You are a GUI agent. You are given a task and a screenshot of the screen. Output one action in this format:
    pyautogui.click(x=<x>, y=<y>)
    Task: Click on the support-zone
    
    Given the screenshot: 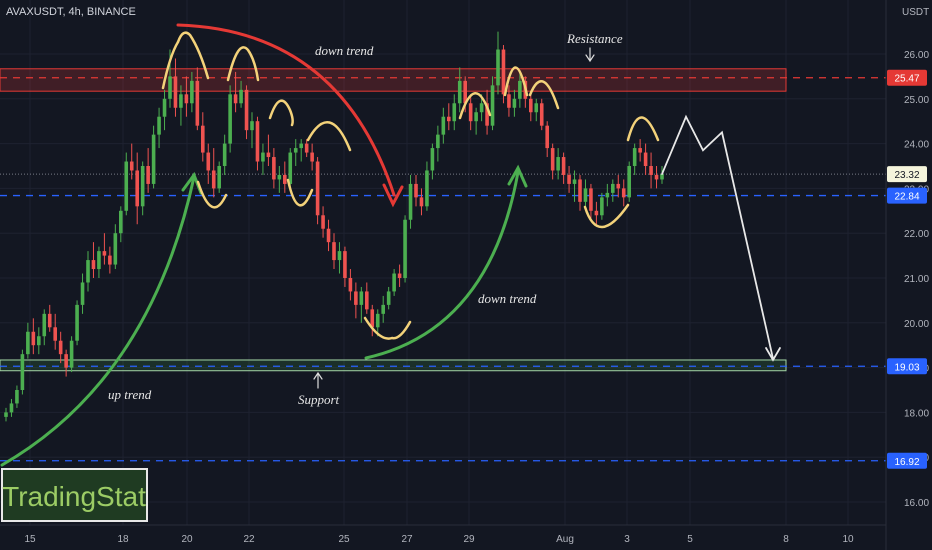 What is the action you would take?
    pyautogui.click(x=393, y=365)
    